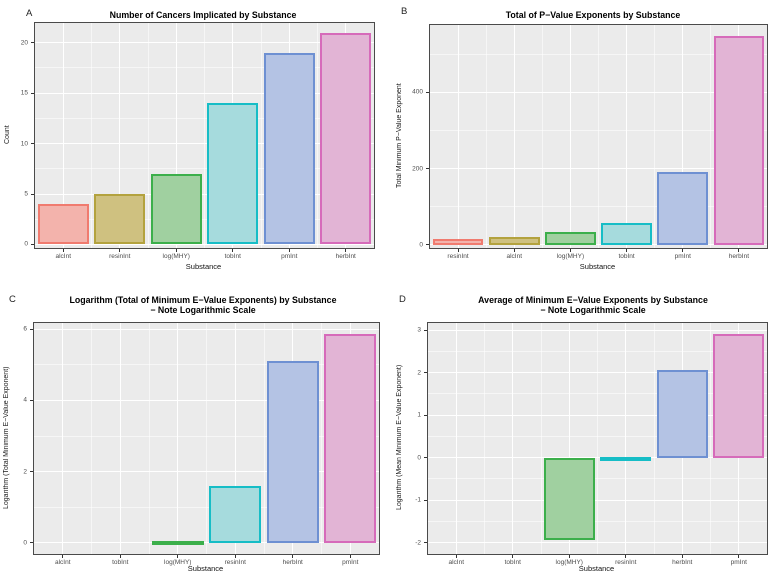 The height and width of the screenshot is (577, 780). What do you see at coordinates (7, 134) in the screenshot?
I see `y-axis-title-a: Count` at bounding box center [7, 134].